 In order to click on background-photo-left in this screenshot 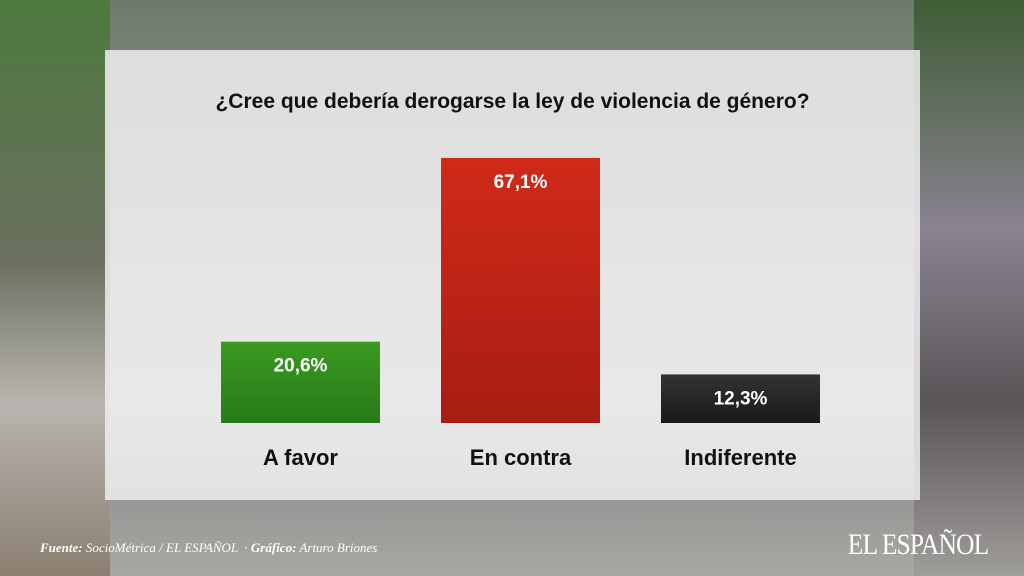, I will do `click(55, 288)`.